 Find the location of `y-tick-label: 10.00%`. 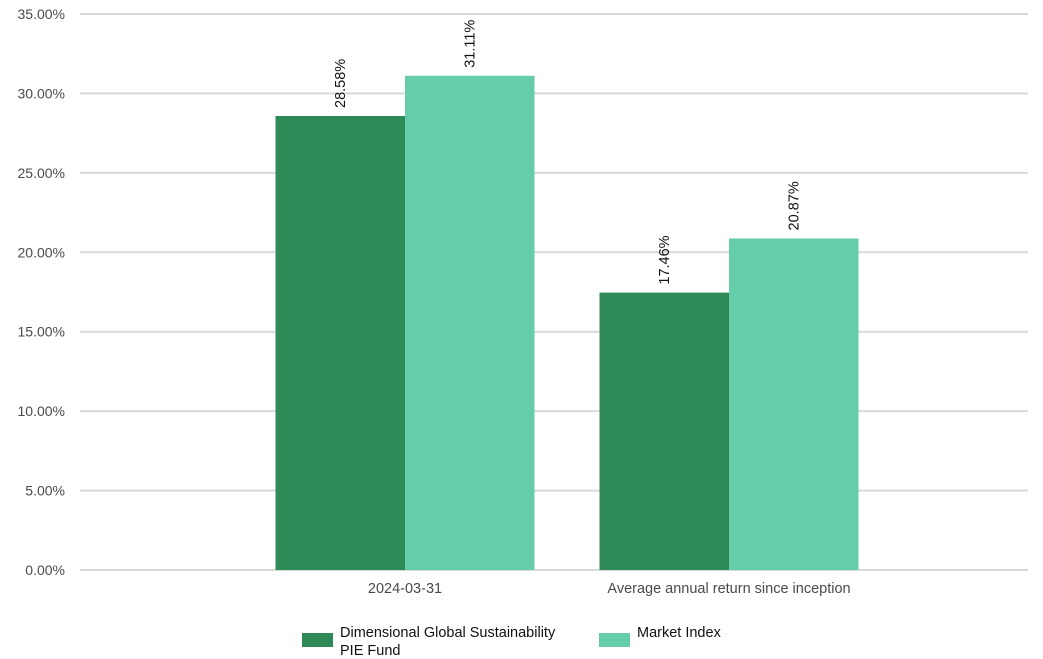

y-tick-label: 10.00% is located at coordinates (41, 411).